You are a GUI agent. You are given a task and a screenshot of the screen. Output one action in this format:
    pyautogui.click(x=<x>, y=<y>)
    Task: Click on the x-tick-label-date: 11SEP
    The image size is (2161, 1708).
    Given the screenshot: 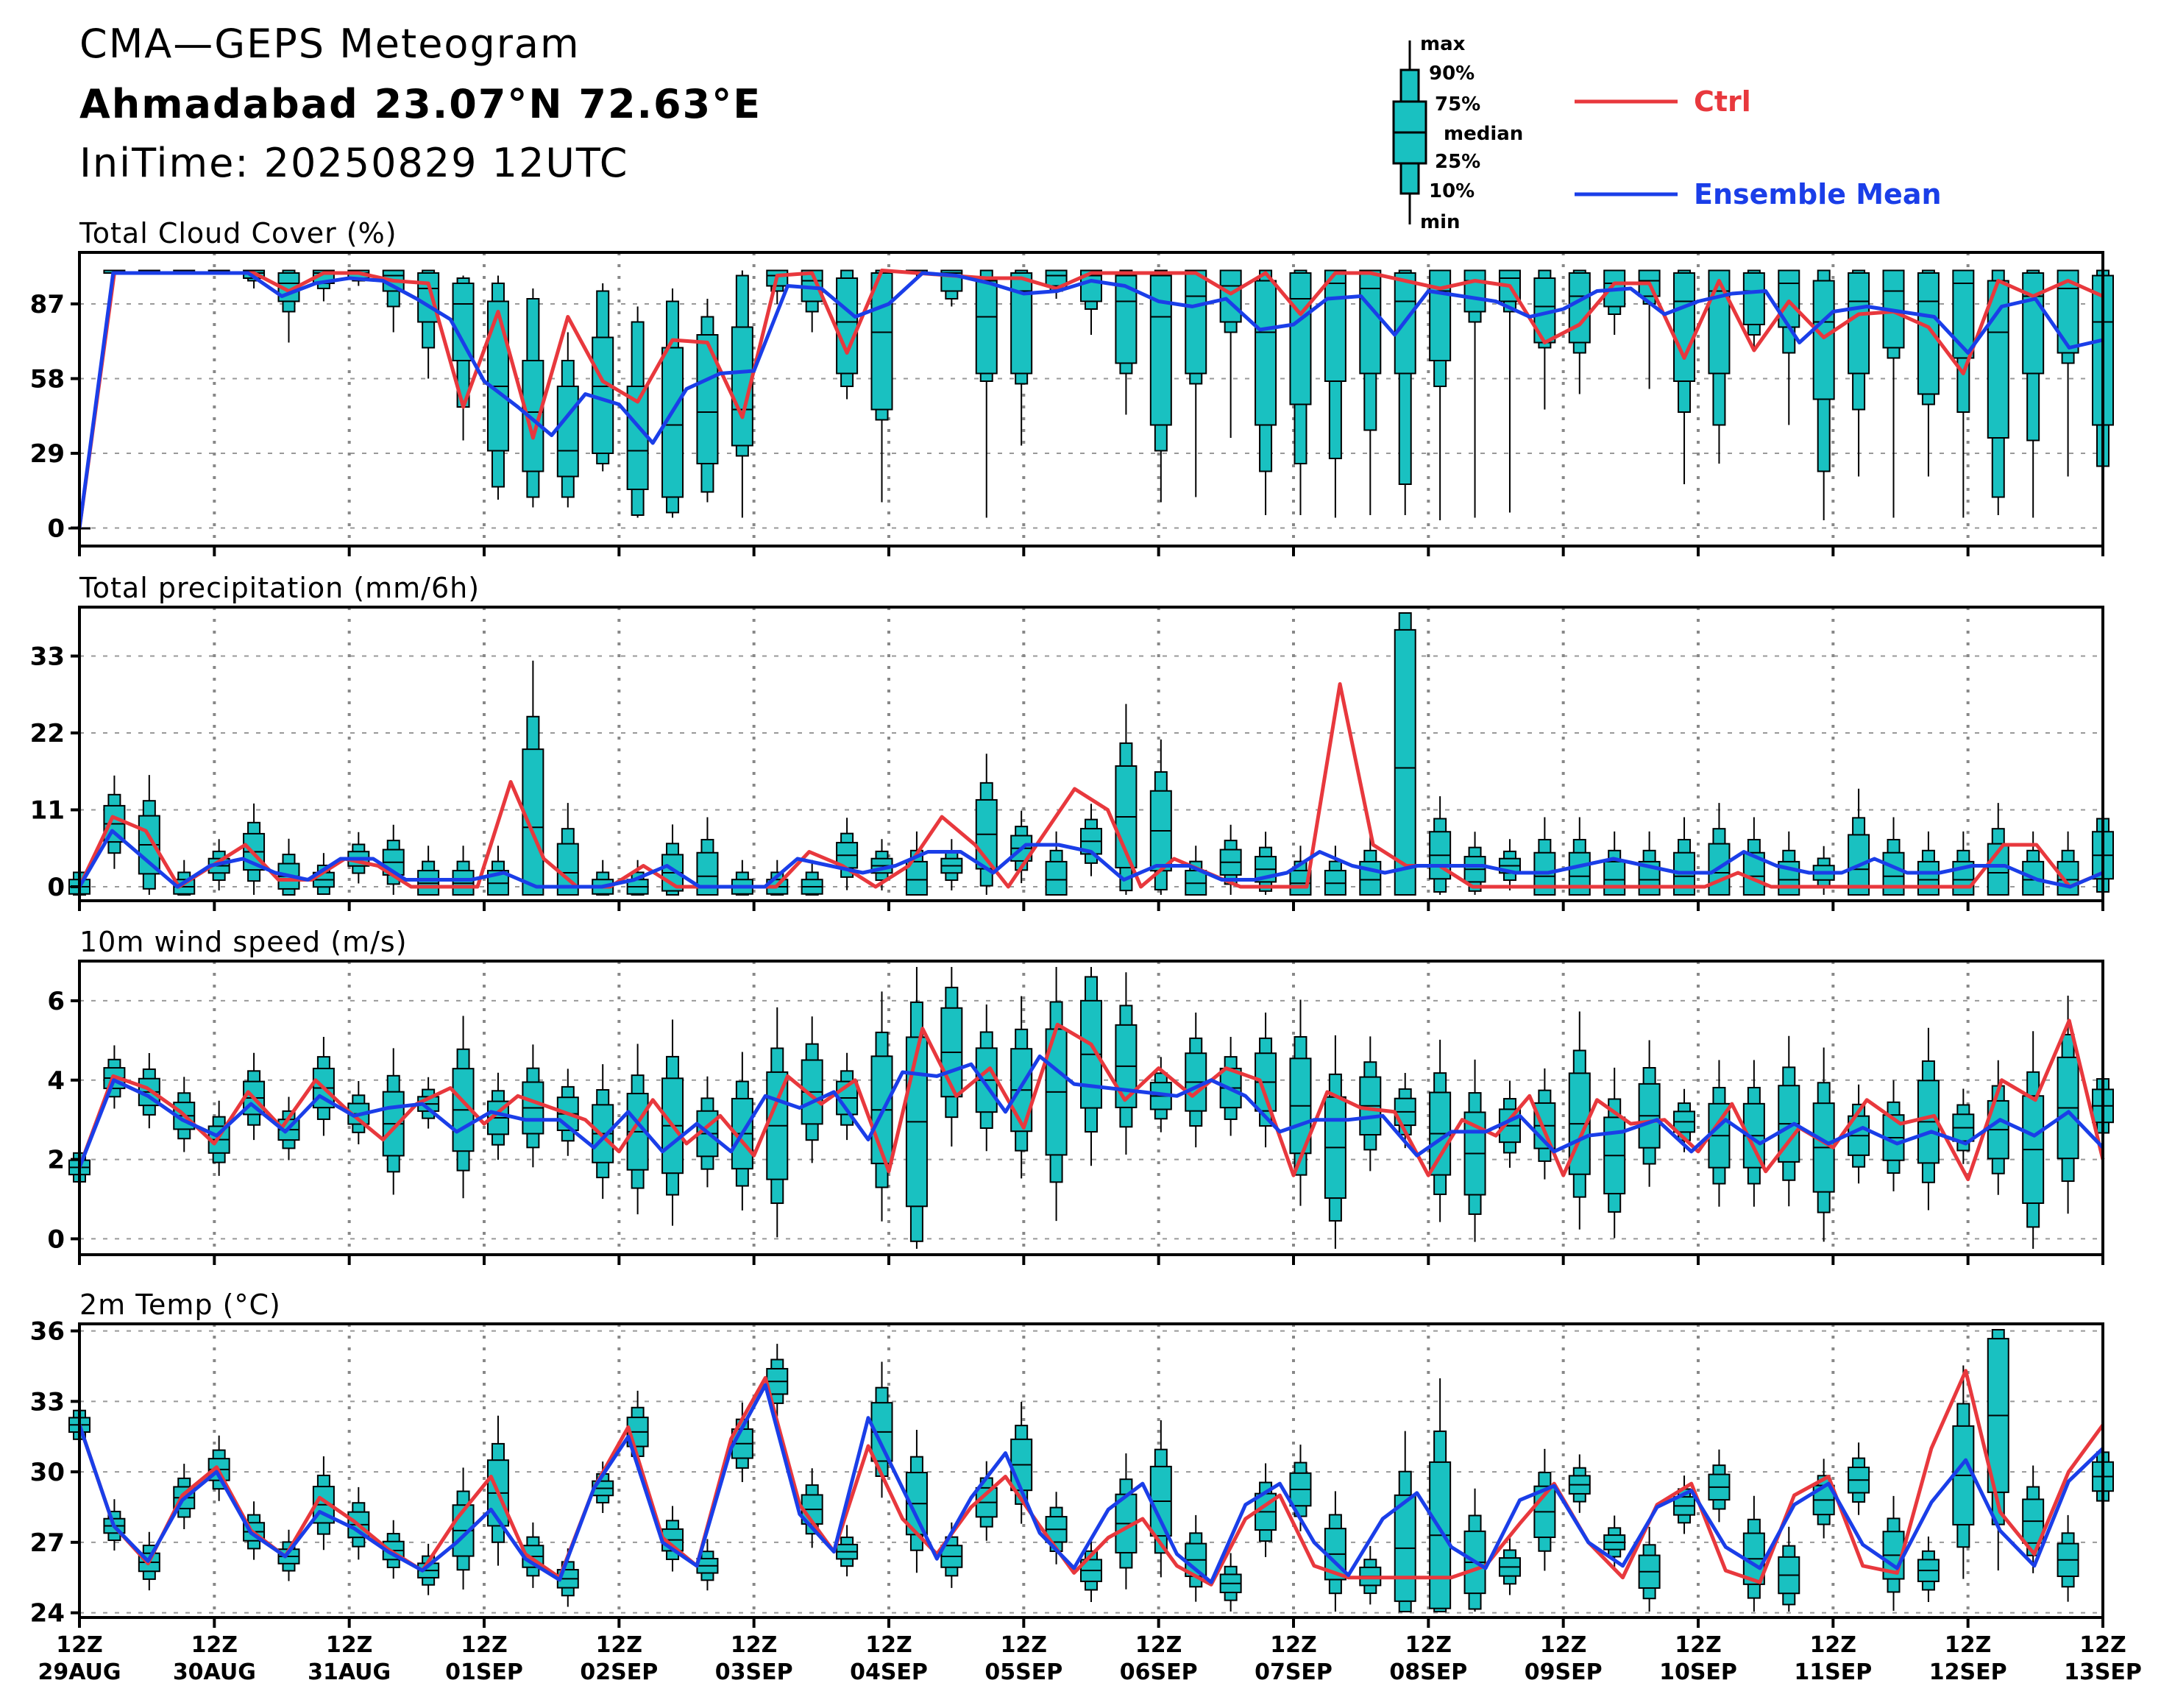 What is the action you would take?
    pyautogui.click(x=1833, y=1672)
    